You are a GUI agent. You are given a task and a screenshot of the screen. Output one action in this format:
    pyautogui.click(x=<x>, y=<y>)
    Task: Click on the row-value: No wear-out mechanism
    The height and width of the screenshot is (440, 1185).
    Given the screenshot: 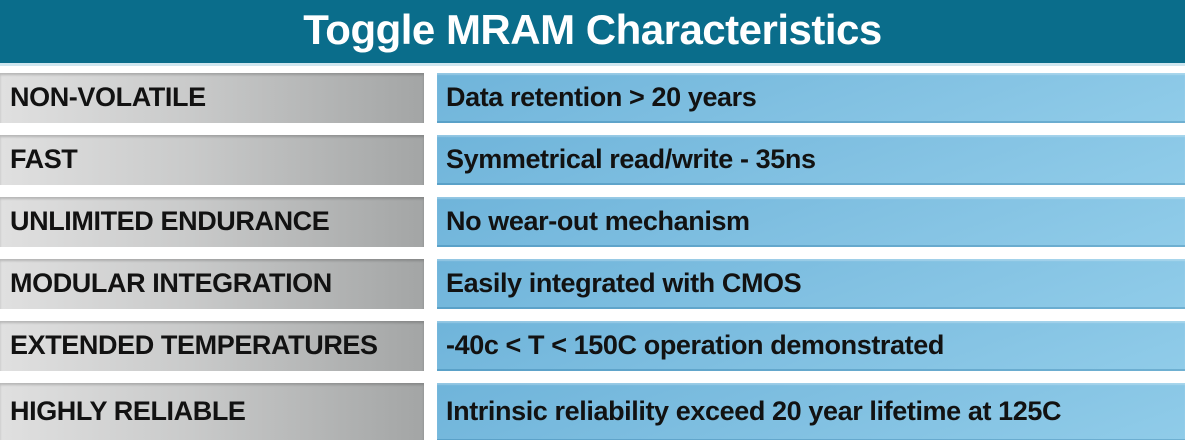 What is the action you would take?
    pyautogui.click(x=598, y=220)
    